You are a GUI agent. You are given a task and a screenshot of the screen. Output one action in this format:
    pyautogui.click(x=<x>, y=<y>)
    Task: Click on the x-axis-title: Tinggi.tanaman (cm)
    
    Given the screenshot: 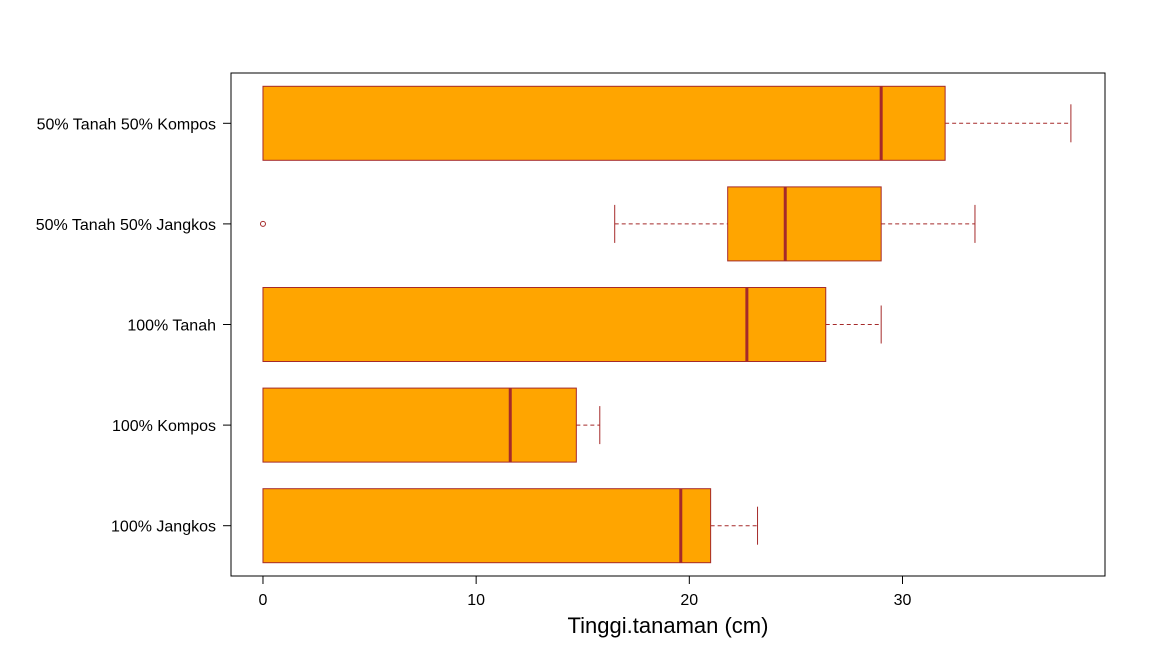 What is the action you would take?
    pyautogui.click(x=668, y=625)
    